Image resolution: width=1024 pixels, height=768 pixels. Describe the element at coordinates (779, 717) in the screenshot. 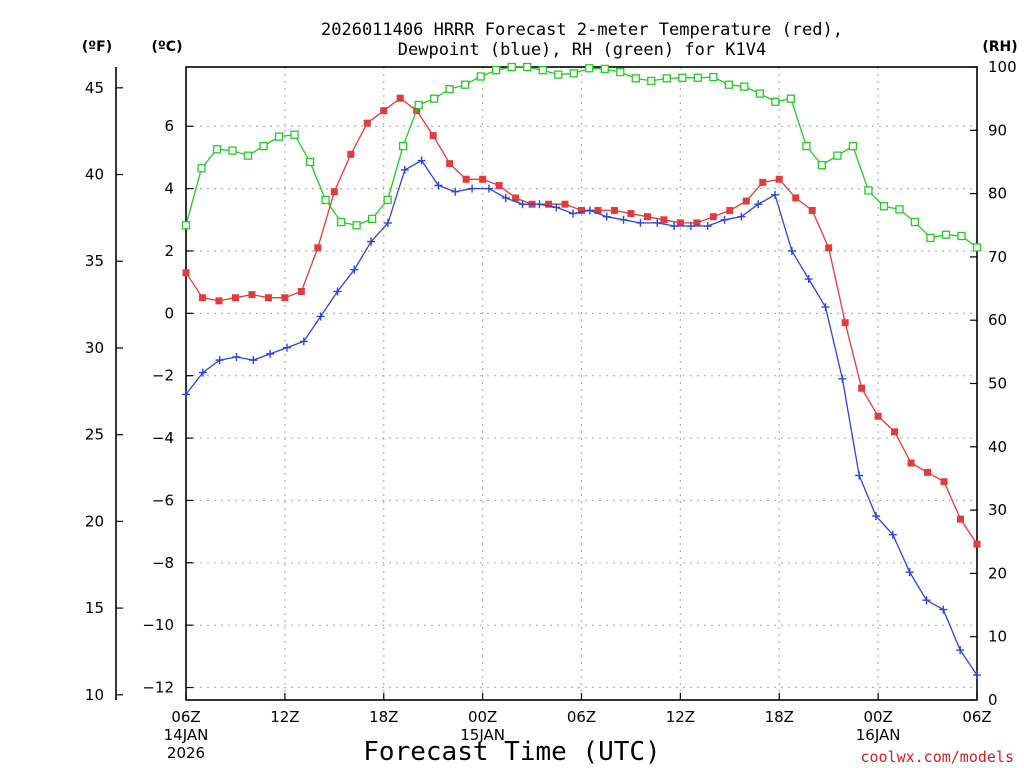

I see `x-tick-label: 18Z` at that location.